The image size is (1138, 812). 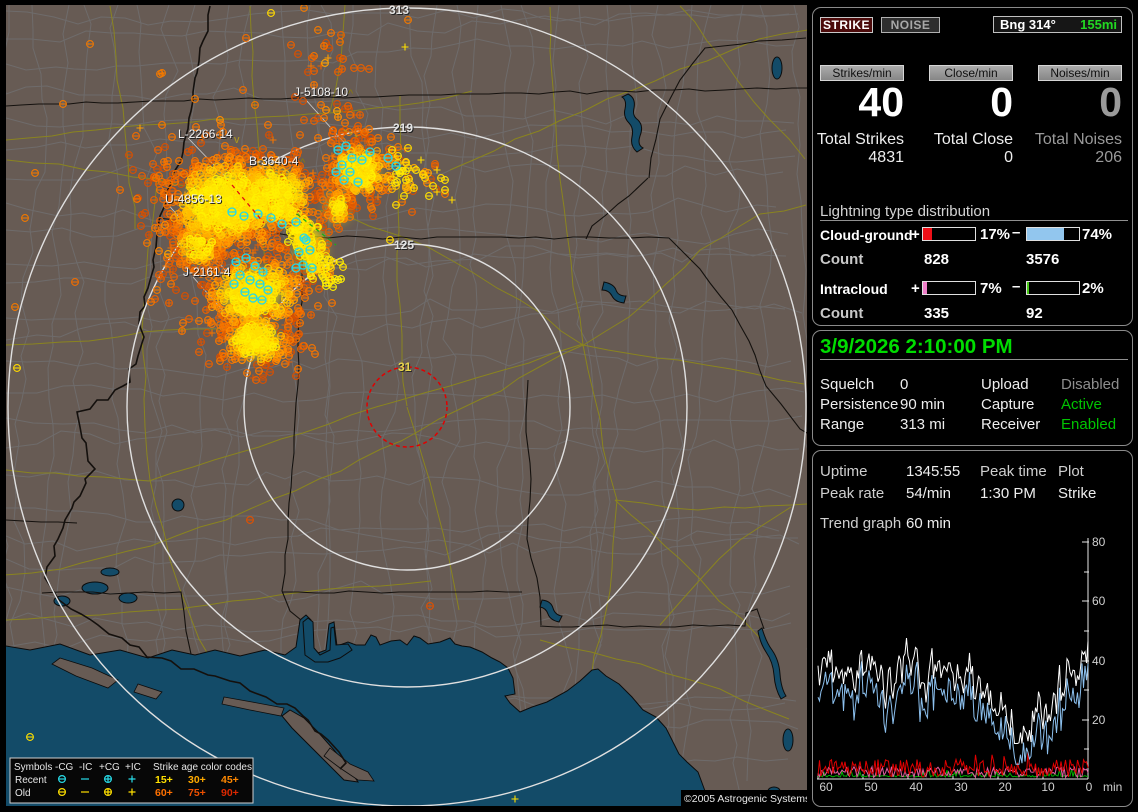 What do you see at coordinates (237, 140) in the screenshot?
I see `svg-text: v` at bounding box center [237, 140].